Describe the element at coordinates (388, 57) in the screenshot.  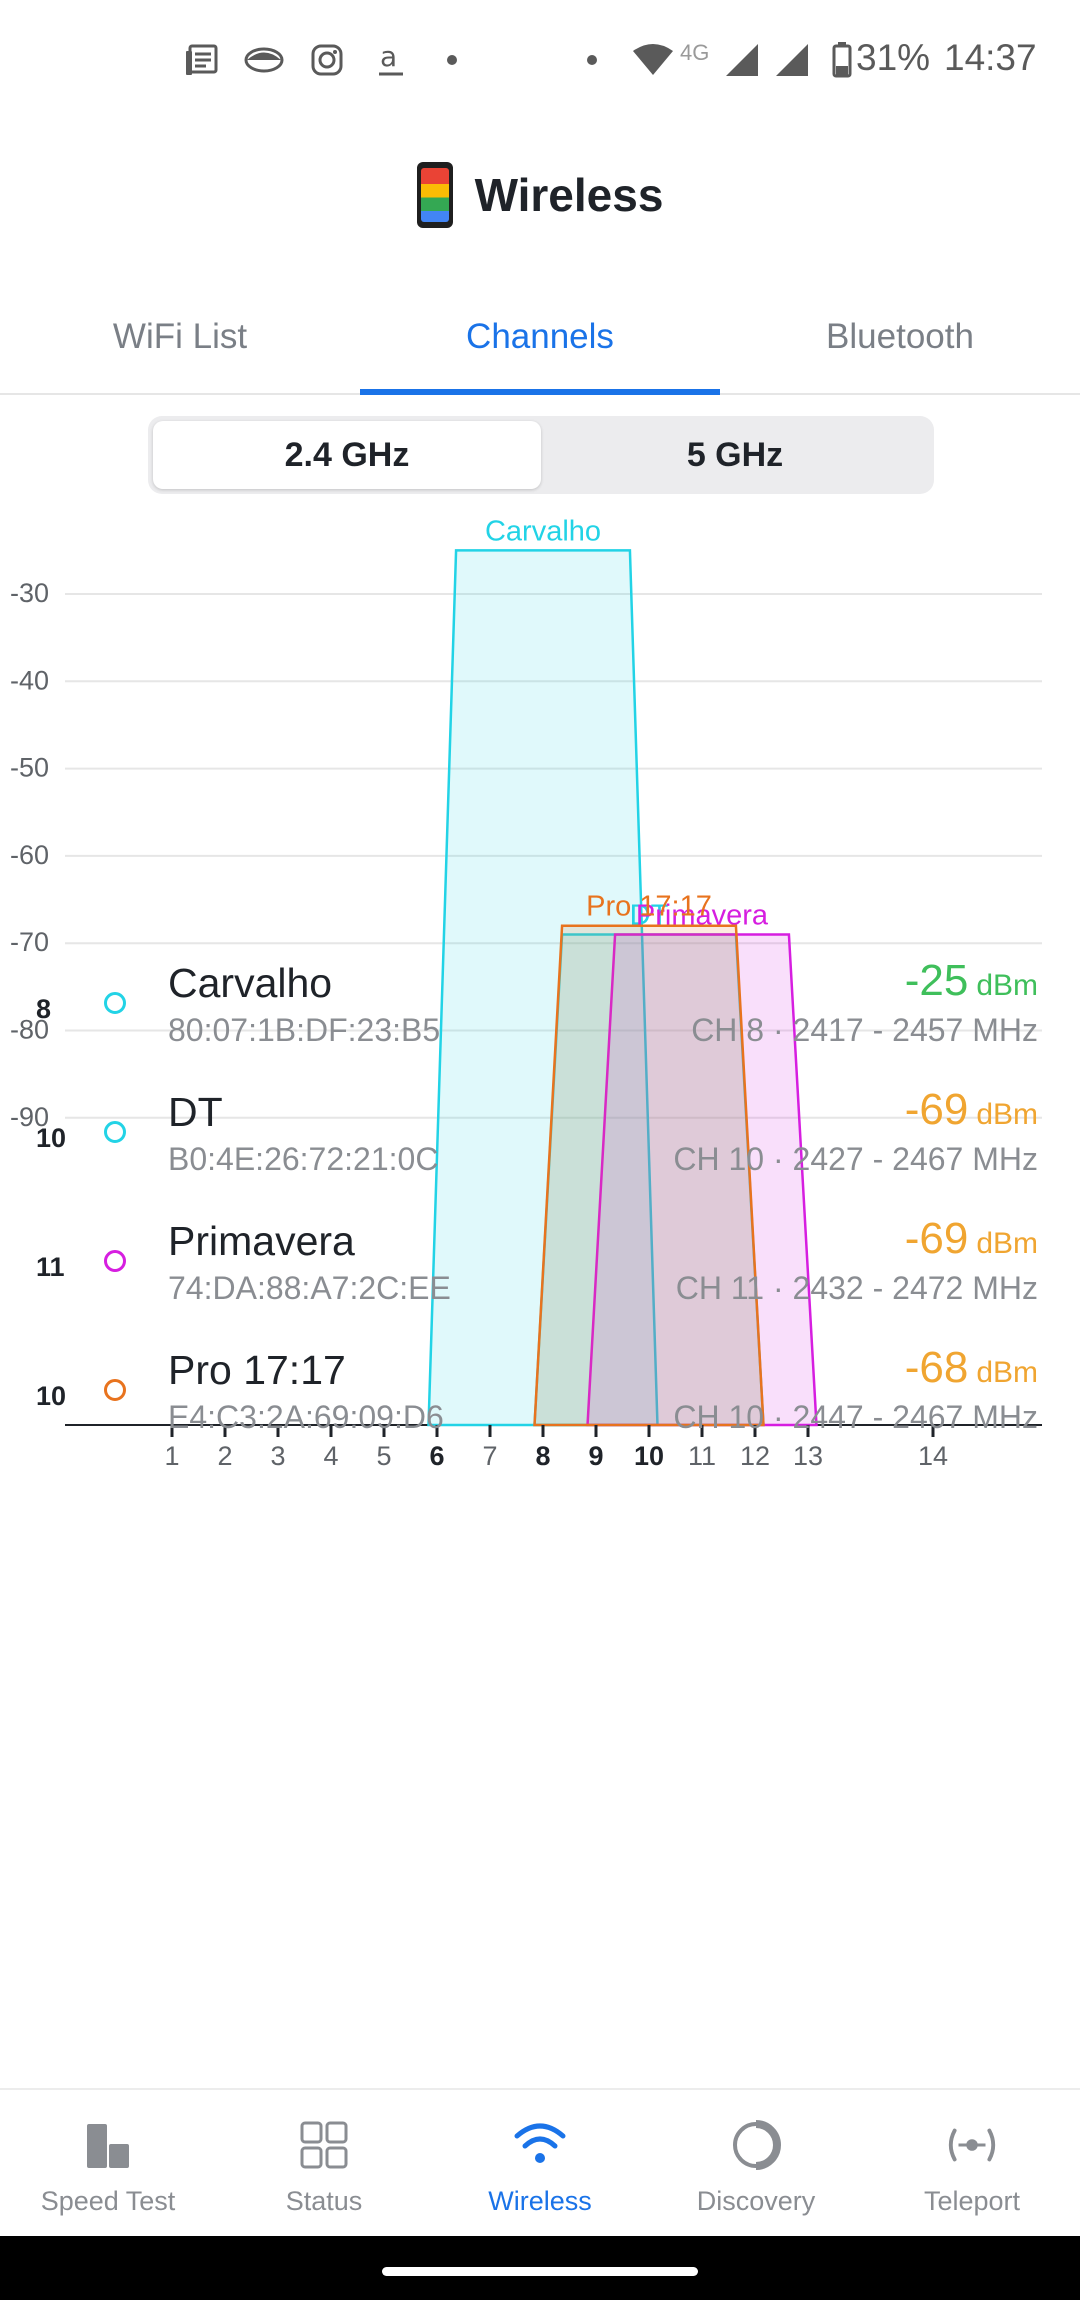
I see `svg-text: a` at that location.